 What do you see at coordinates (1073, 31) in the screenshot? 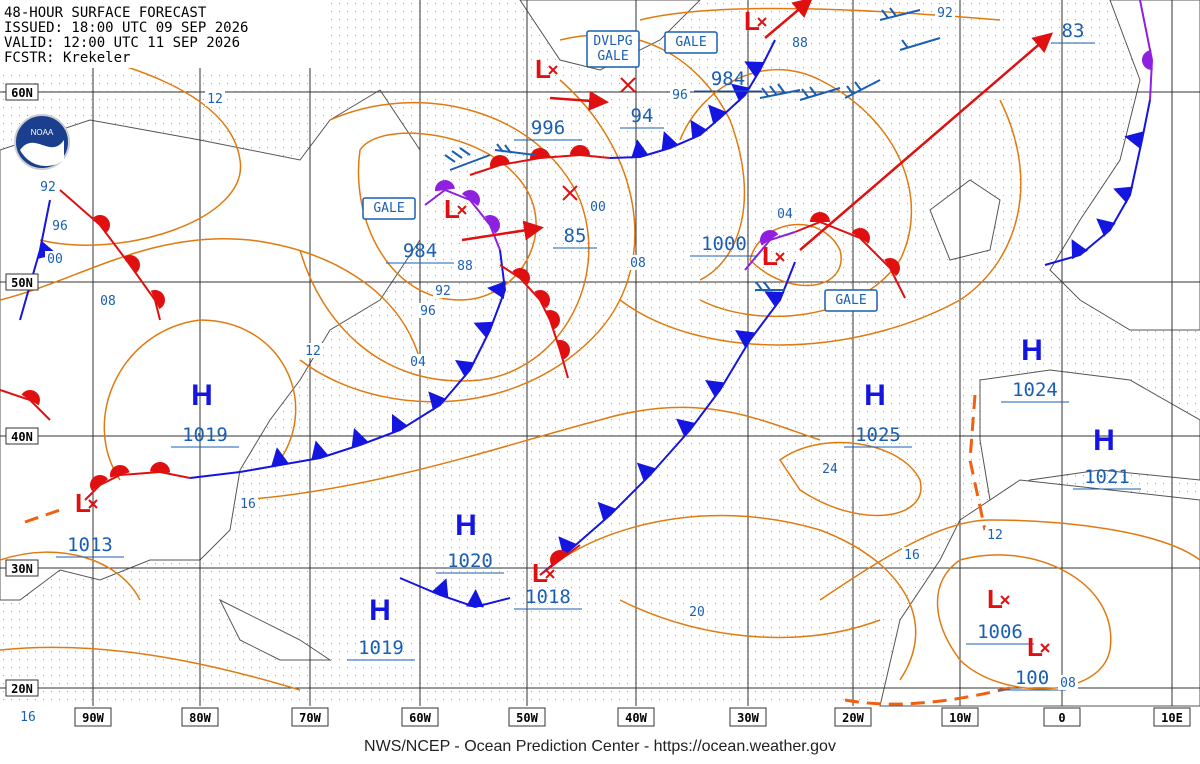
I see `forecast-pressure: 83` at bounding box center [1073, 31].